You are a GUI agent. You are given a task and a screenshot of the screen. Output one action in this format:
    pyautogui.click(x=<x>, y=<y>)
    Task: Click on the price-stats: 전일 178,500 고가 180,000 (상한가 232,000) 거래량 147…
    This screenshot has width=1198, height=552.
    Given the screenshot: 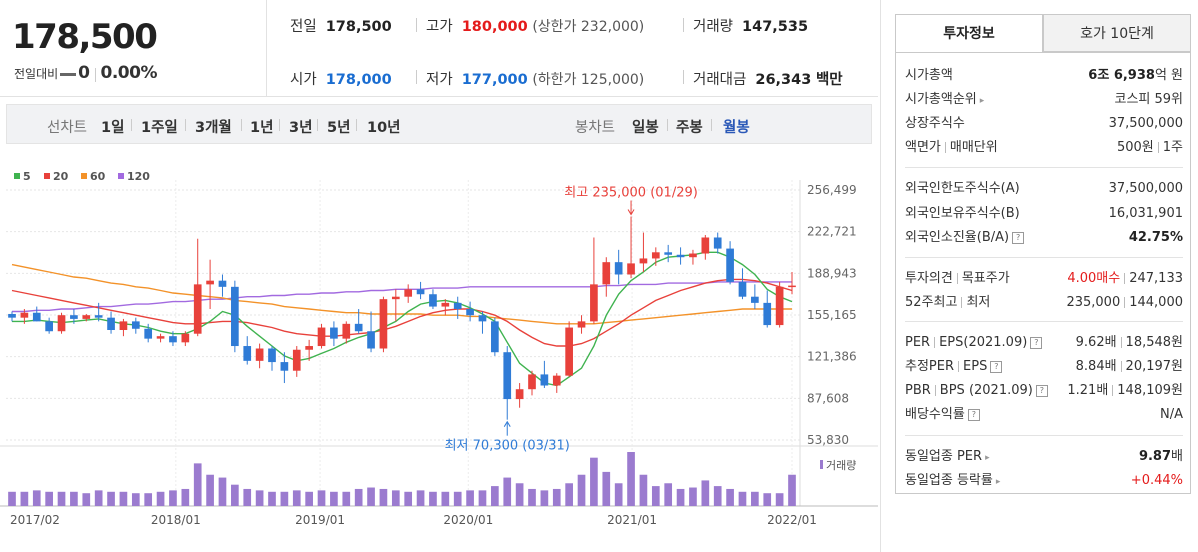 What is the action you would take?
    pyautogui.click(x=572, y=48)
    